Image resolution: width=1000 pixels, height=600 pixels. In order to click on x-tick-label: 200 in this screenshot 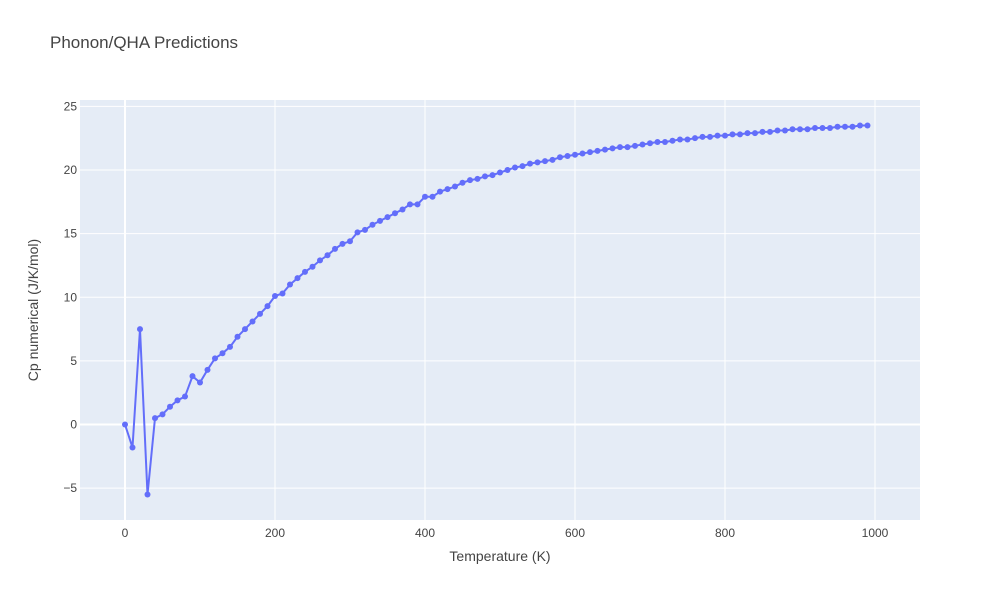, I will do `click(275, 533)`.